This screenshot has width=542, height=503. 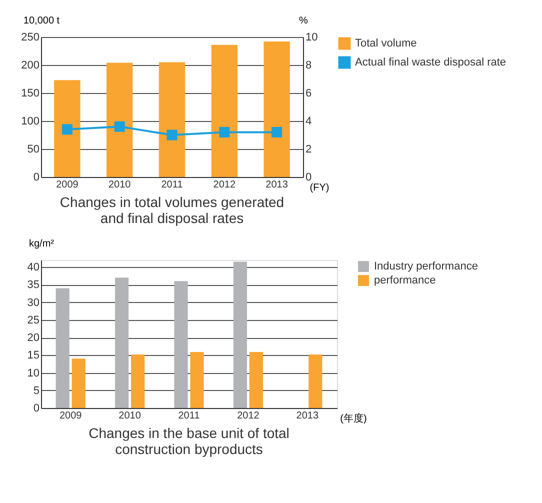 What do you see at coordinates (36, 390) in the screenshot?
I see `y-tick-label: 5` at bounding box center [36, 390].